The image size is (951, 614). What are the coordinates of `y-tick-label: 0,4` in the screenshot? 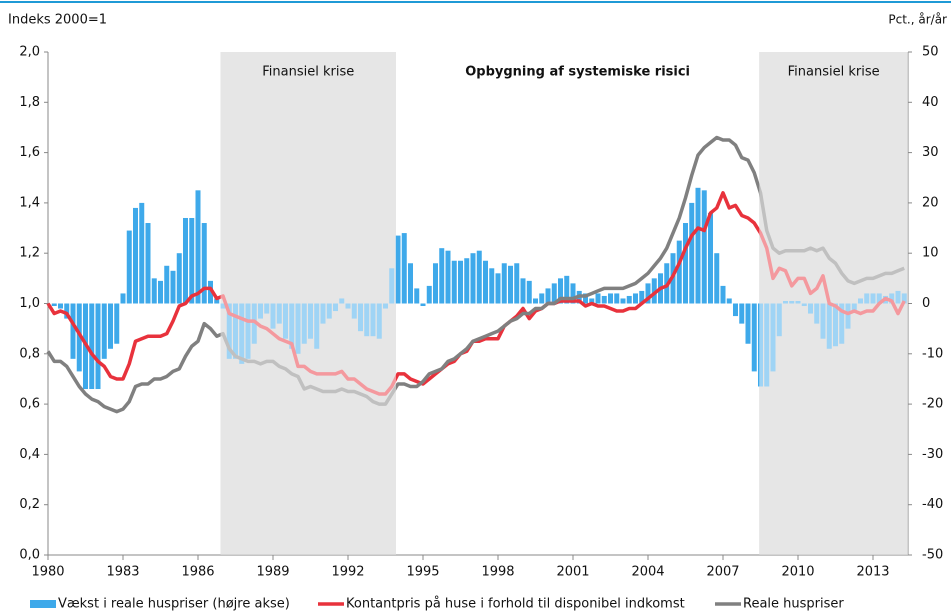 It's located at (29, 454).